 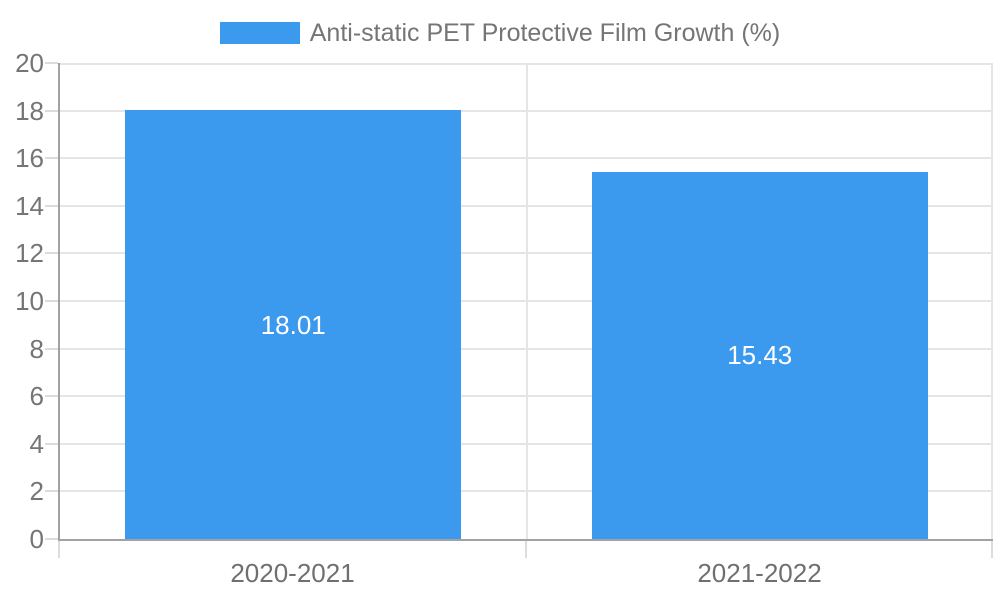 I want to click on y-axis-label-16: 16, so click(x=29, y=158).